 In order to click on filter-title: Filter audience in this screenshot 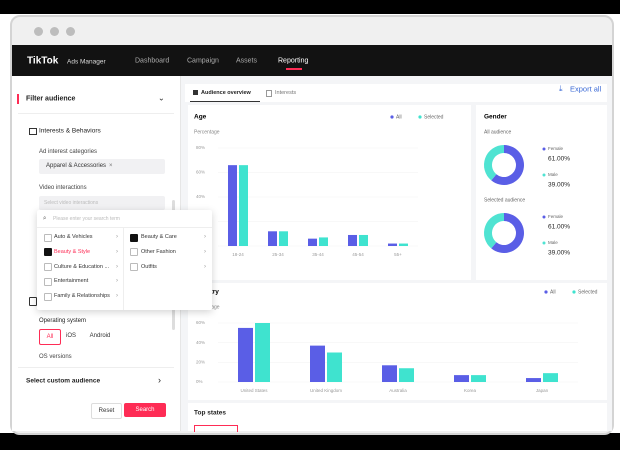, I will do `click(51, 99)`.